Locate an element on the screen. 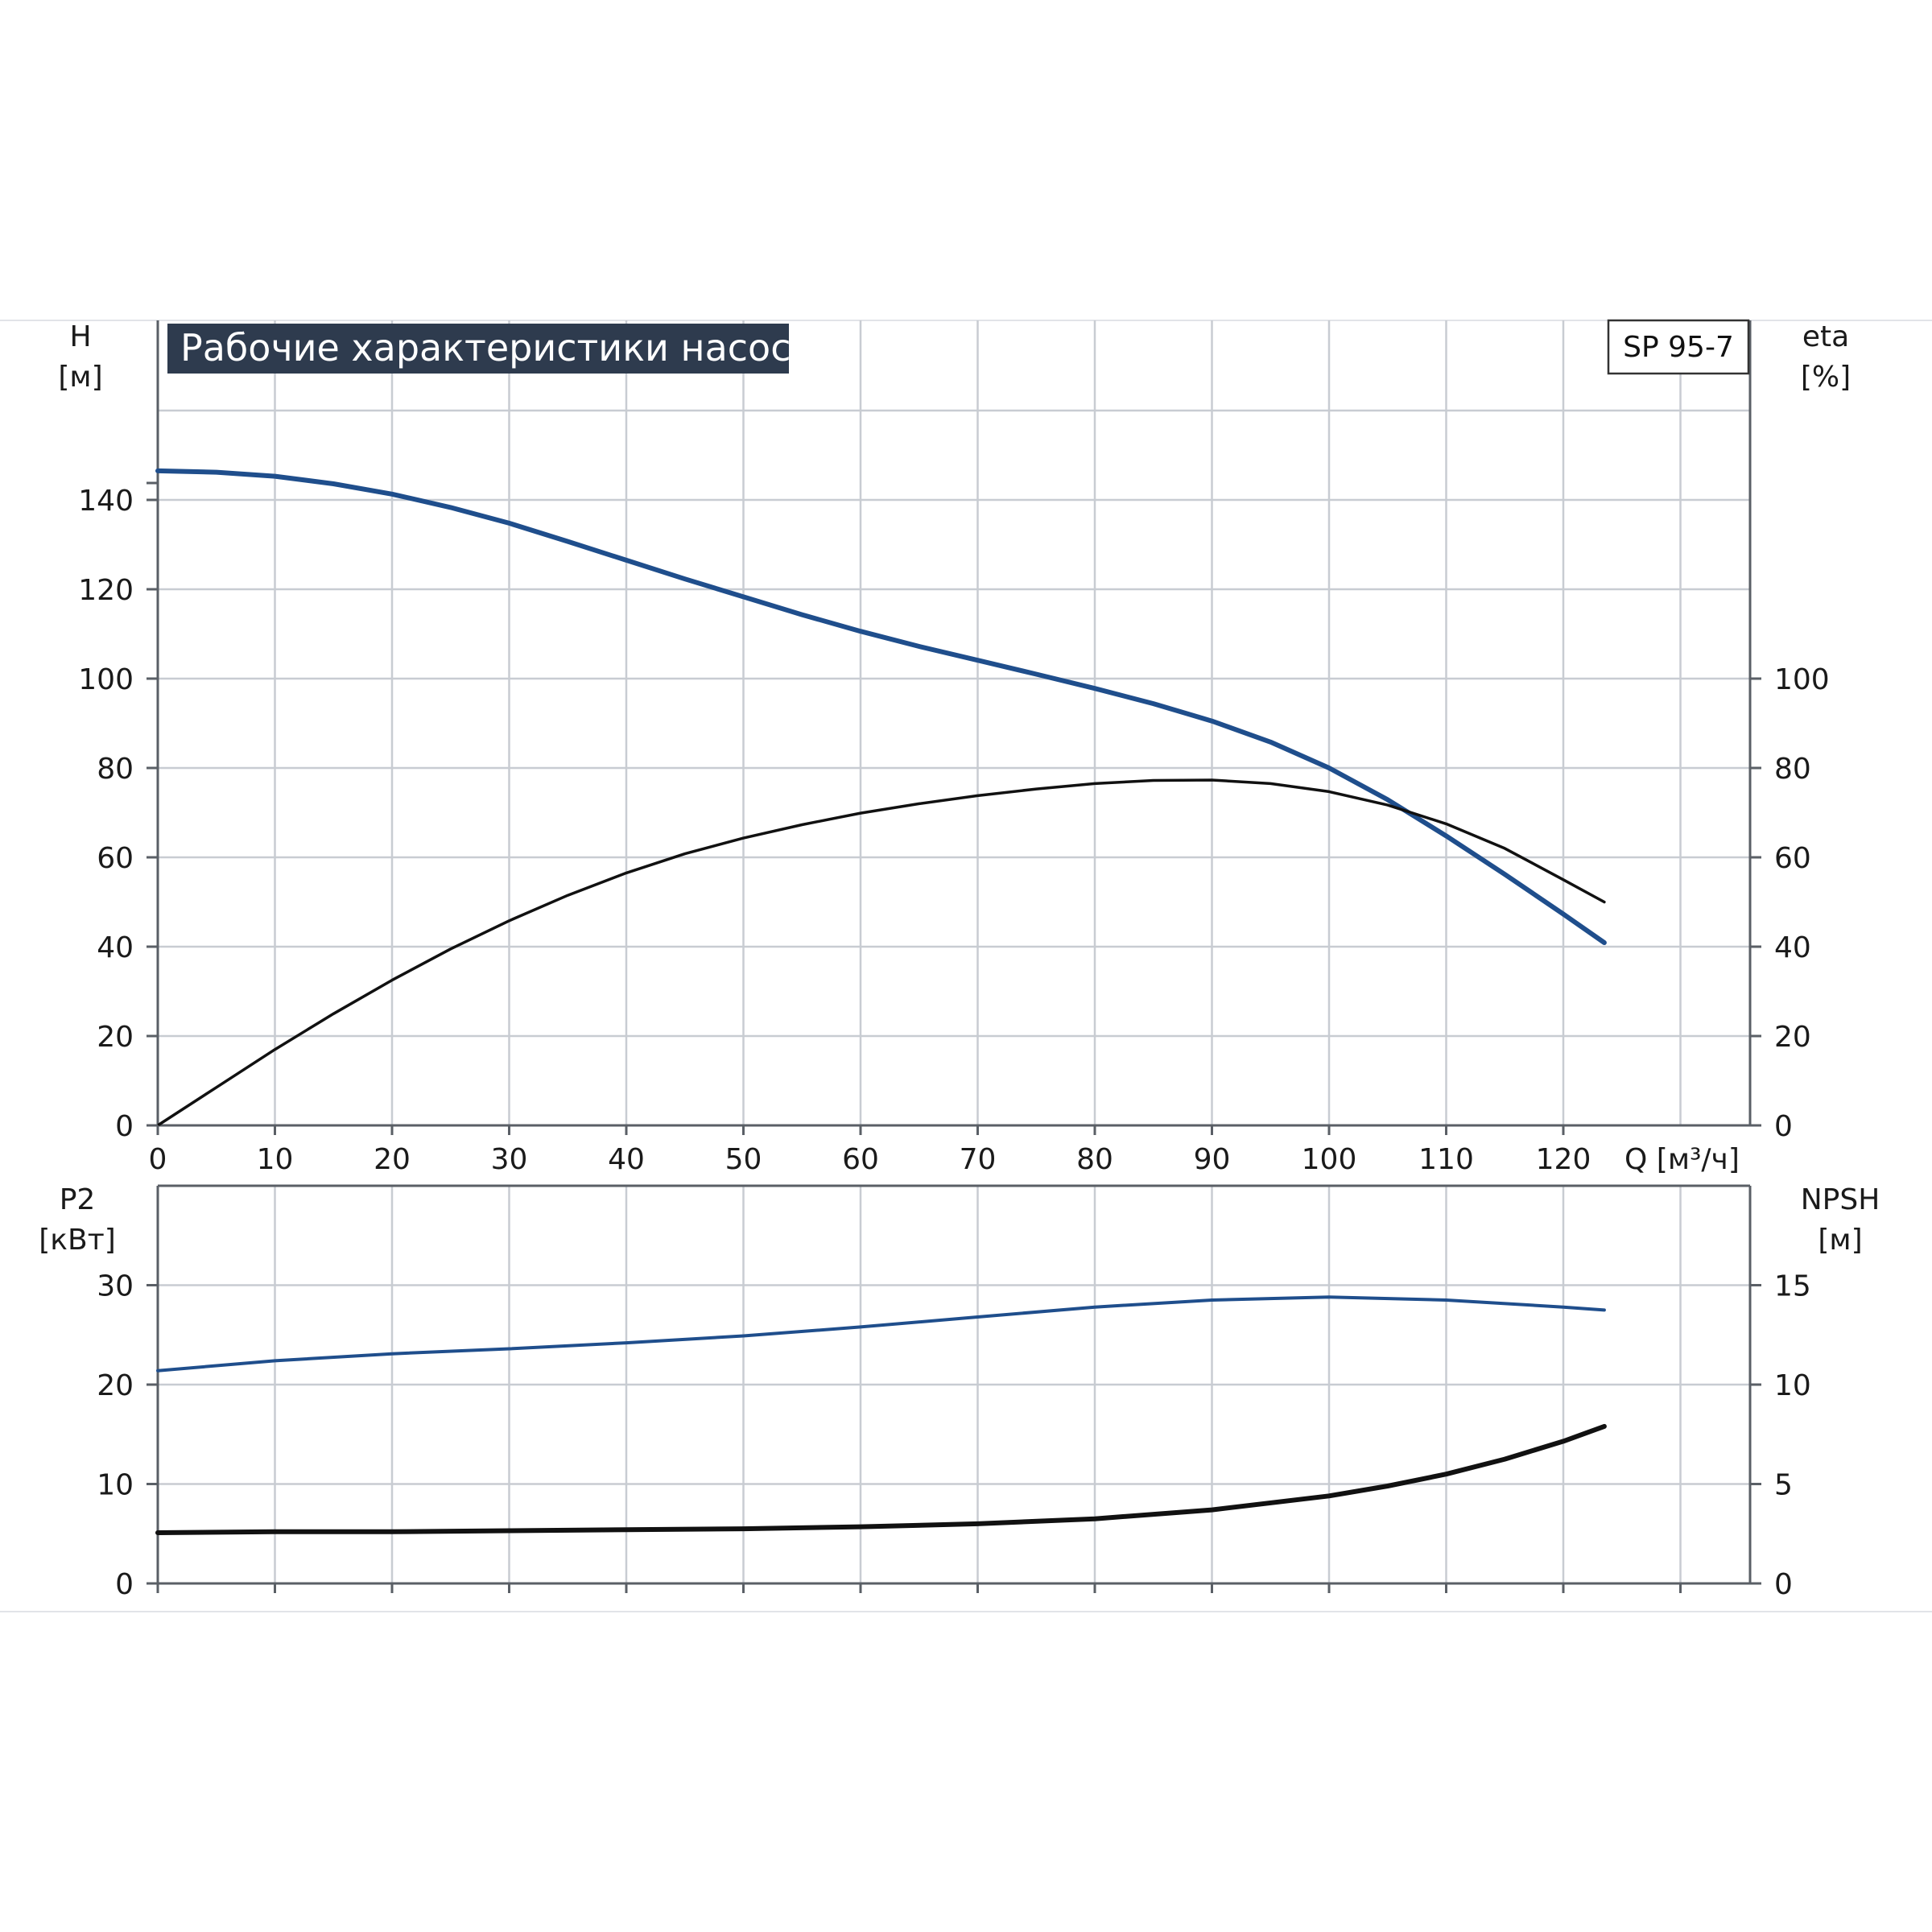 This screenshot has height=1932, width=1932. h-axis-name: H is located at coordinates (80, 336).